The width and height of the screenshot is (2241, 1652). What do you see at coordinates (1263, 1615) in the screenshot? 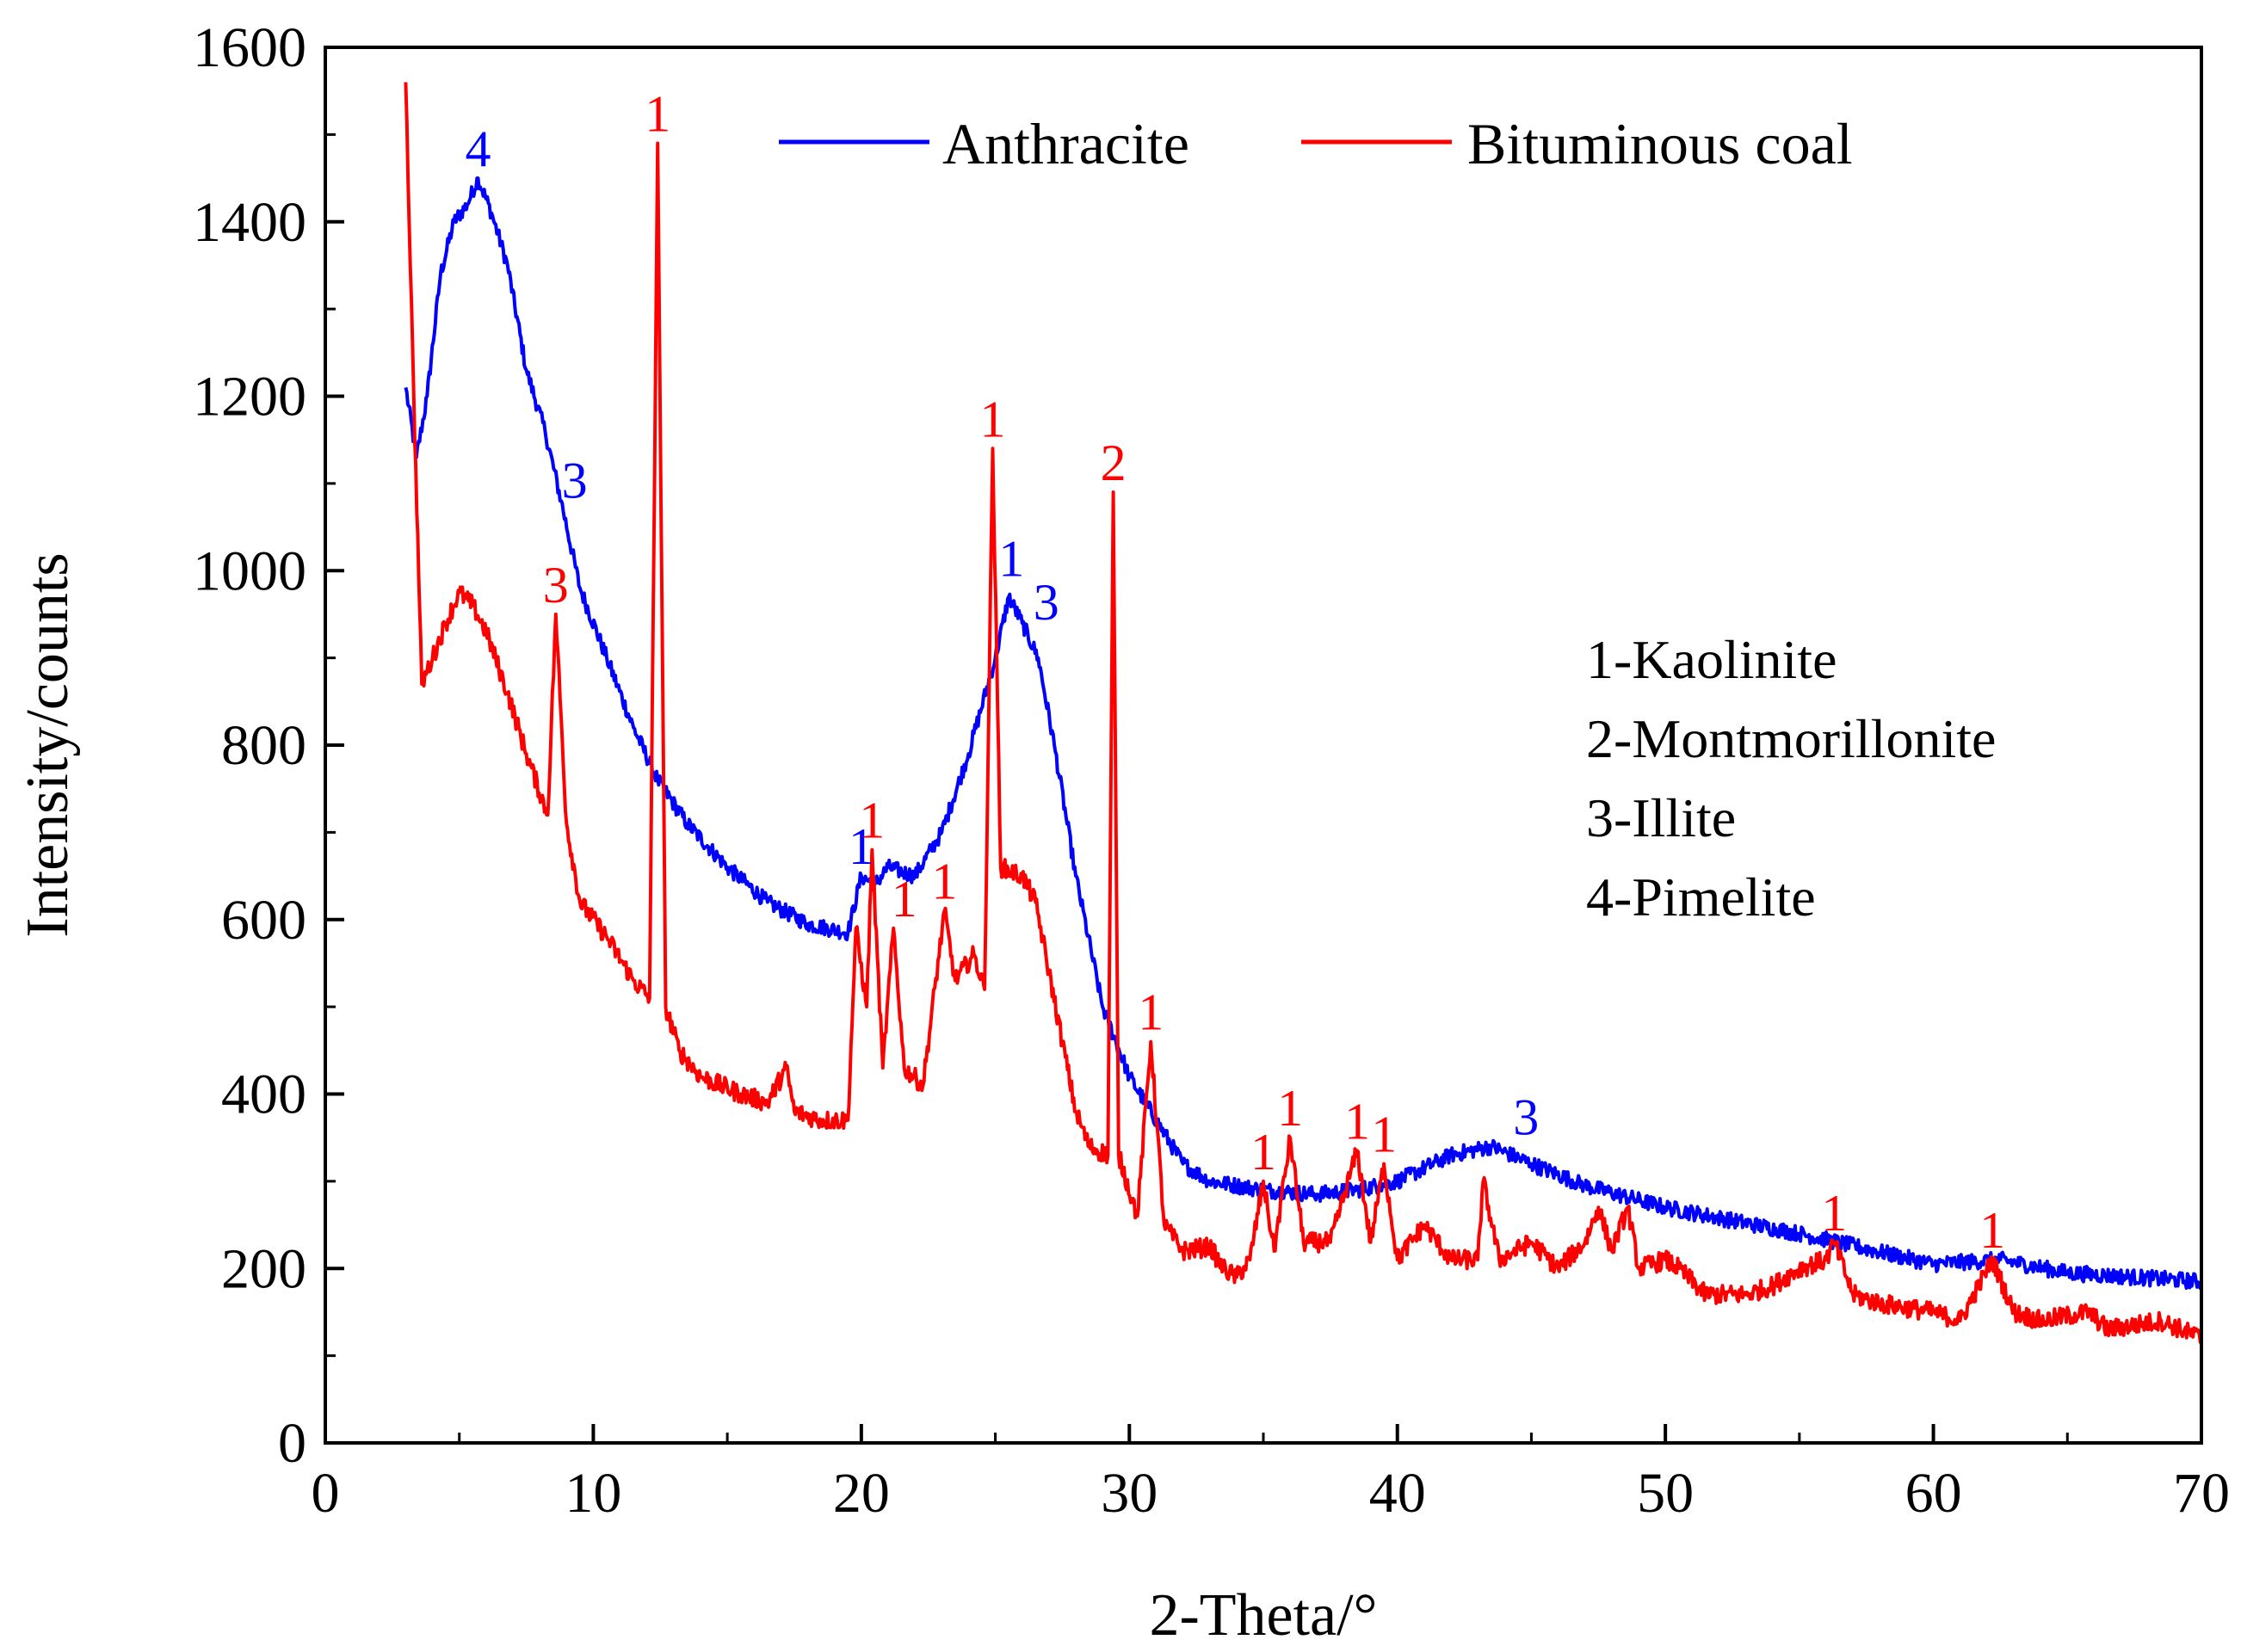
I see `x-axis-title: 2-Theta/°` at bounding box center [1263, 1615].